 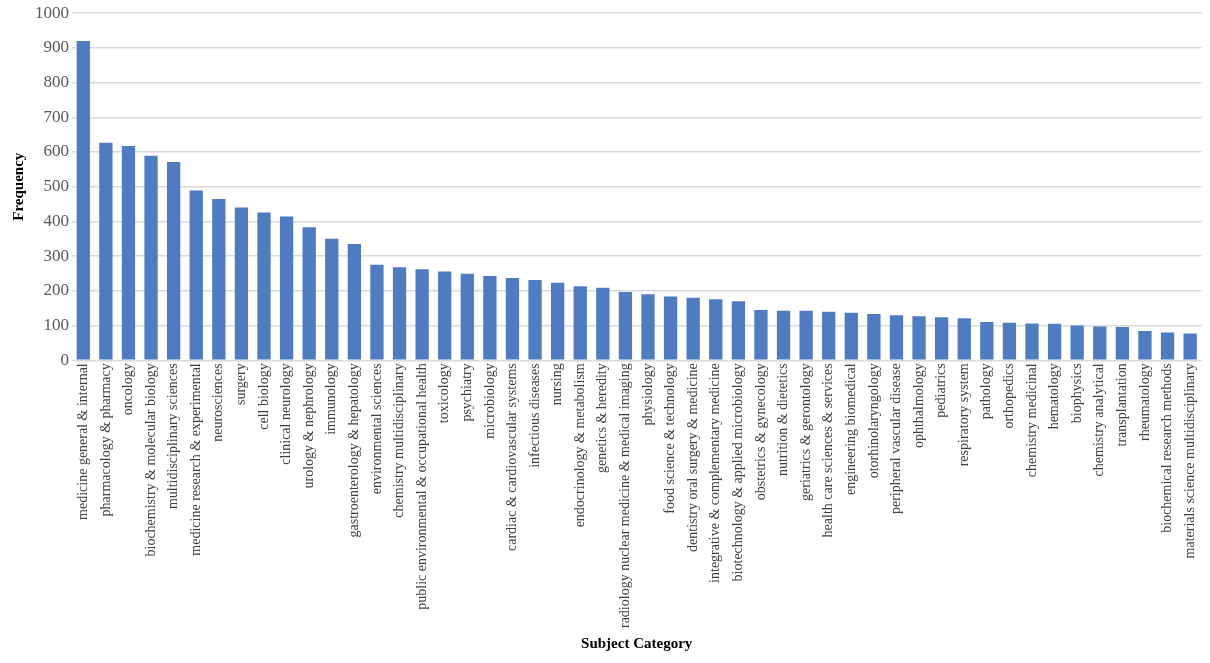 I want to click on x-tick-label: pharmacology & pharmacy, so click(x=105, y=440).